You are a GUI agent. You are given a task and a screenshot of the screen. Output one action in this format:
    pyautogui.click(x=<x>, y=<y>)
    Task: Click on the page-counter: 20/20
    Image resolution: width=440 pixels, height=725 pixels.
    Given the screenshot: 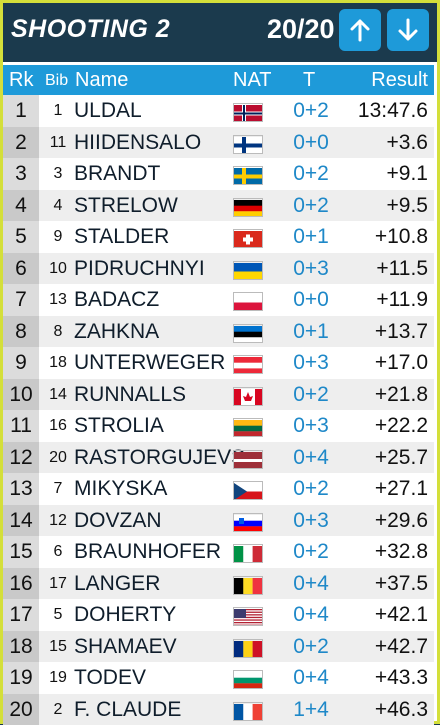 What is the action you would take?
    pyautogui.click(x=301, y=29)
    